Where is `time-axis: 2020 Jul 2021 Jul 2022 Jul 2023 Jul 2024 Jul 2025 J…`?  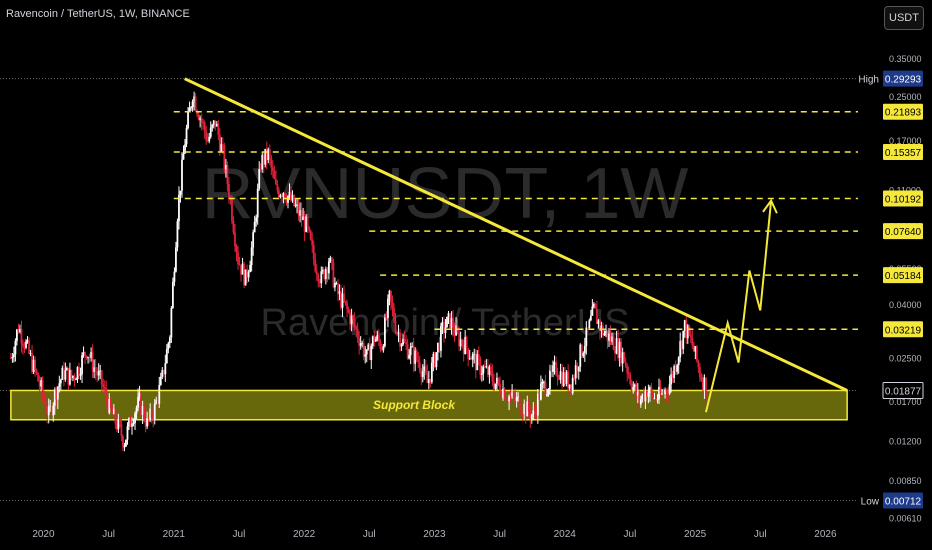 time-axis: 2020 Jul 2021 Jul 2022 Jul 2023 Jul 2024 Jul 2025 J… is located at coordinates (434, 534).